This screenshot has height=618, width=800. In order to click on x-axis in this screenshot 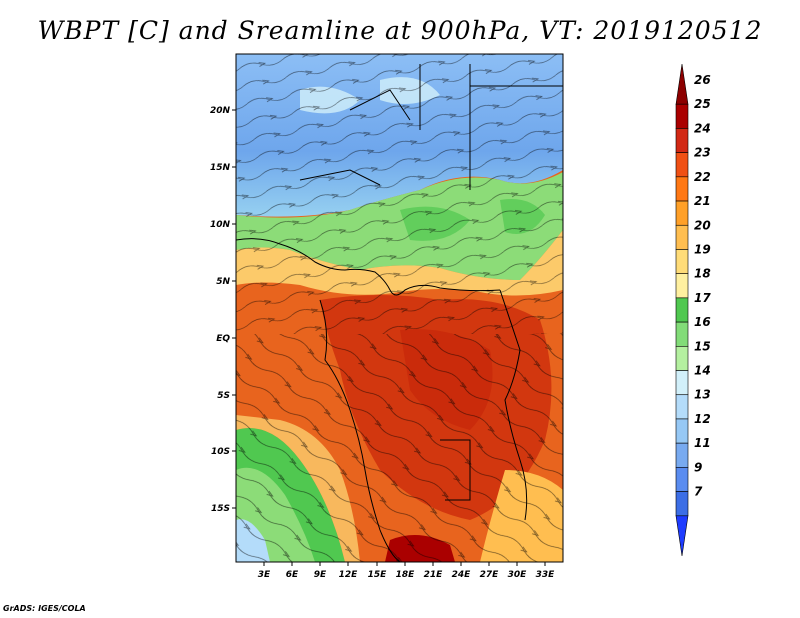, I will do `click(404, 564)`.